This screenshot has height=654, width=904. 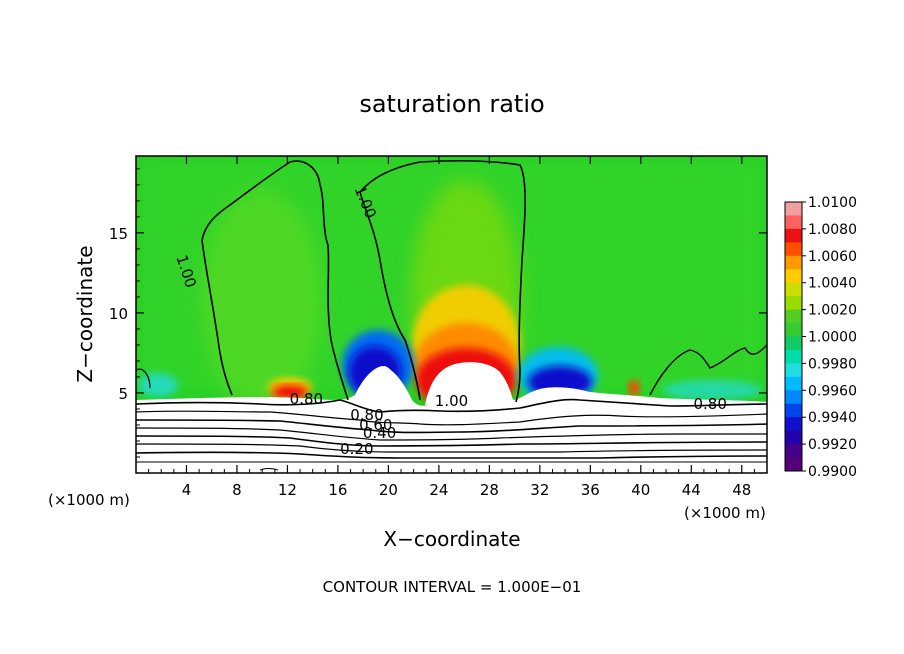 What do you see at coordinates (832, 257) in the screenshot?
I see `colorbar-label: 1.0060` at bounding box center [832, 257].